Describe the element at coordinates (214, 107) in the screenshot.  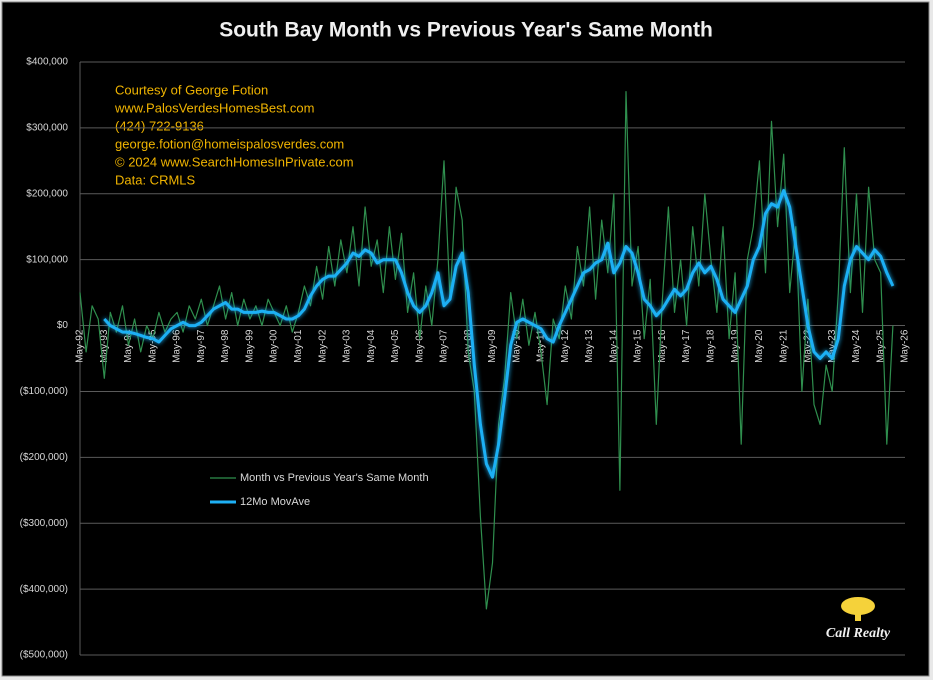
I see `annotation: www.PalosVerdesHomesBest.com` at that location.